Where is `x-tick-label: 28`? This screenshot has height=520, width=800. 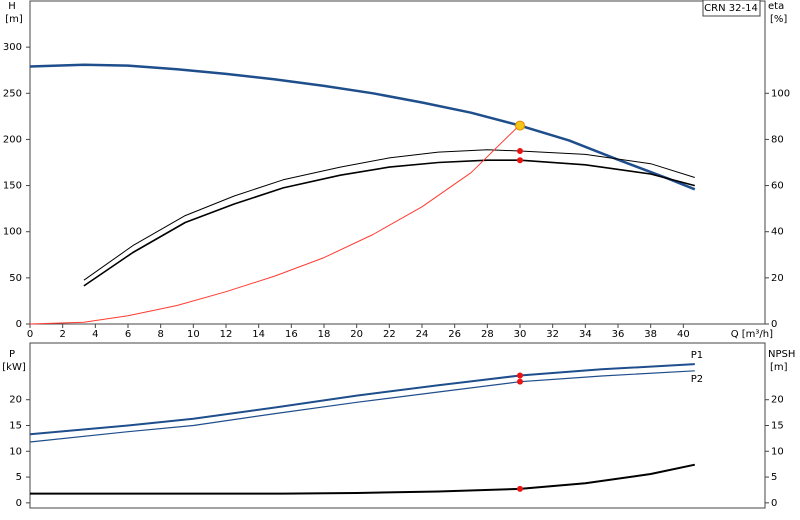 x-tick-label: 28 is located at coordinates (487, 334).